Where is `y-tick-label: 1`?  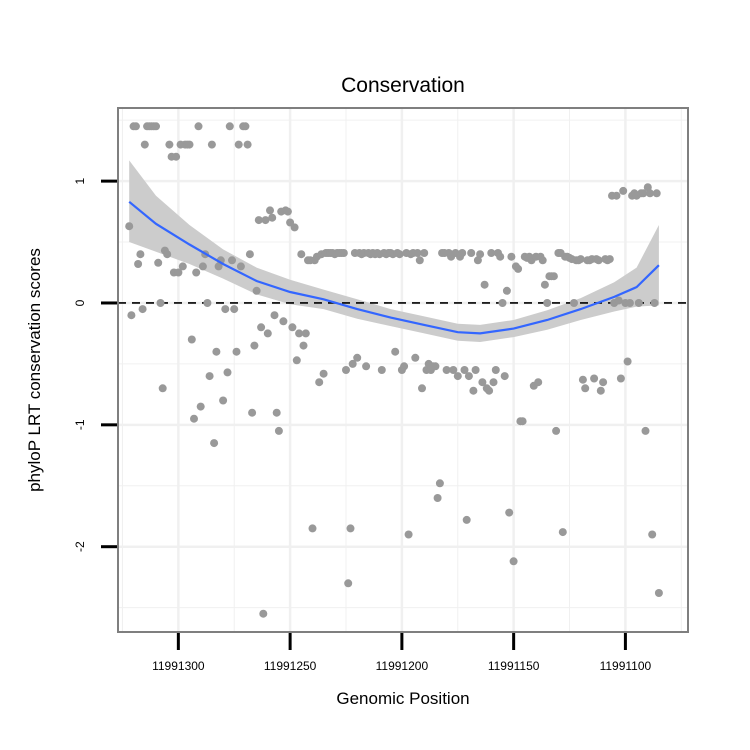 y-tick-label: 1 is located at coordinates (80, 180).